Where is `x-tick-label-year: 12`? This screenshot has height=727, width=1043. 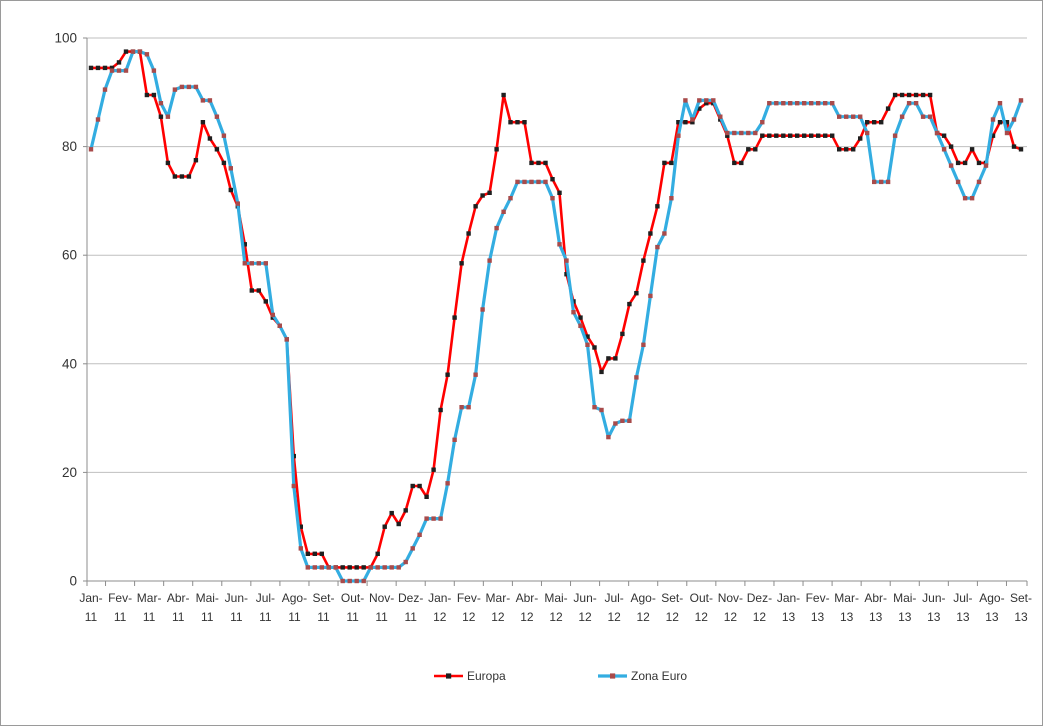
x-tick-label-year: 12 is located at coordinates (469, 617).